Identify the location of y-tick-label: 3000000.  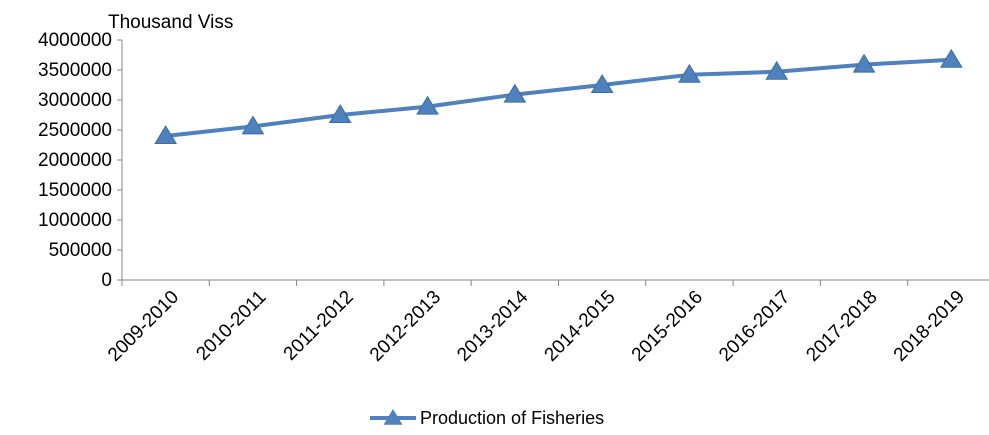
(75, 100).